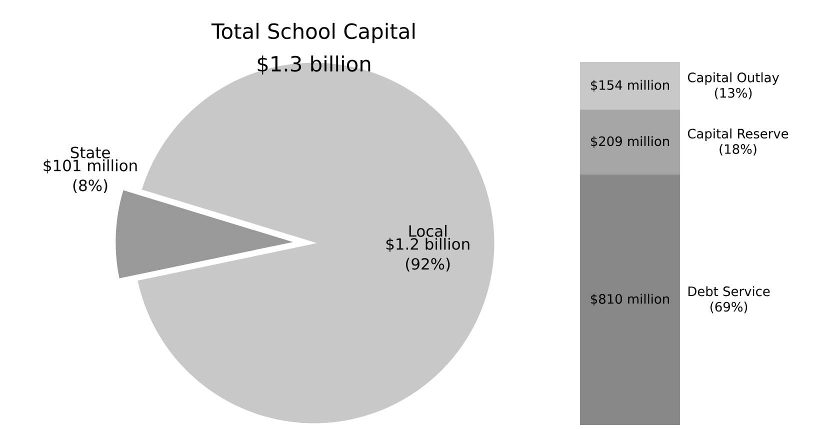 The height and width of the screenshot is (429, 836). What do you see at coordinates (729, 291) in the screenshot?
I see `series-label: Debt Service` at bounding box center [729, 291].